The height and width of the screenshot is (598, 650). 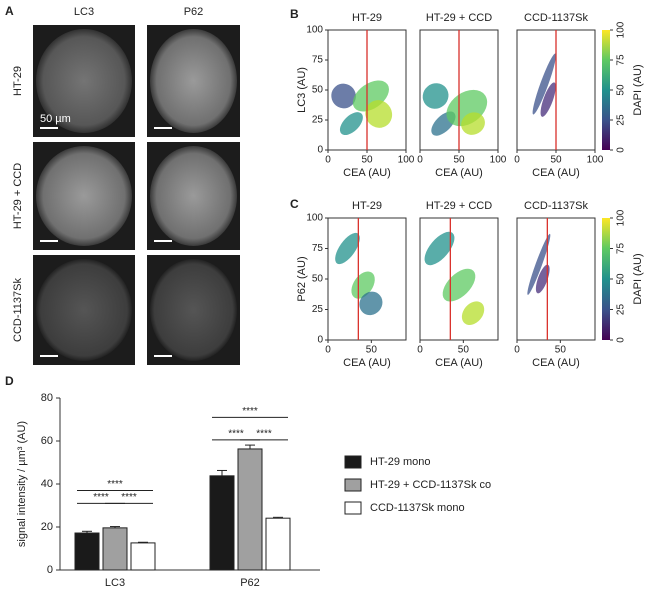 What do you see at coordinates (18, 196) in the screenshot?
I see `row-label: HT-29 + CCD` at bounding box center [18, 196].